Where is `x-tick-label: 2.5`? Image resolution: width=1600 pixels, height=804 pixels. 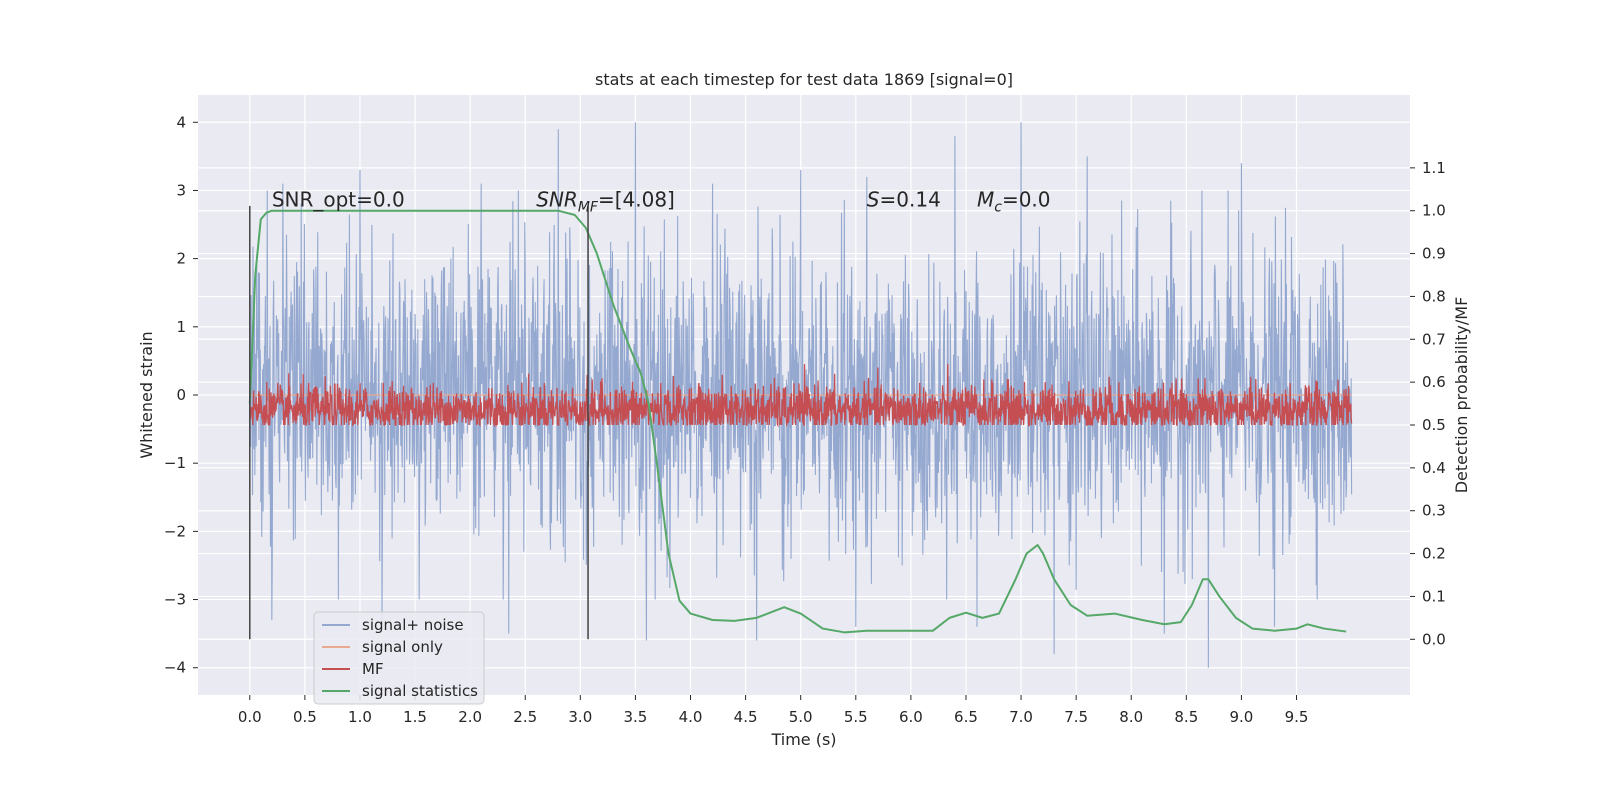 x-tick-label: 2.5 is located at coordinates (525, 717).